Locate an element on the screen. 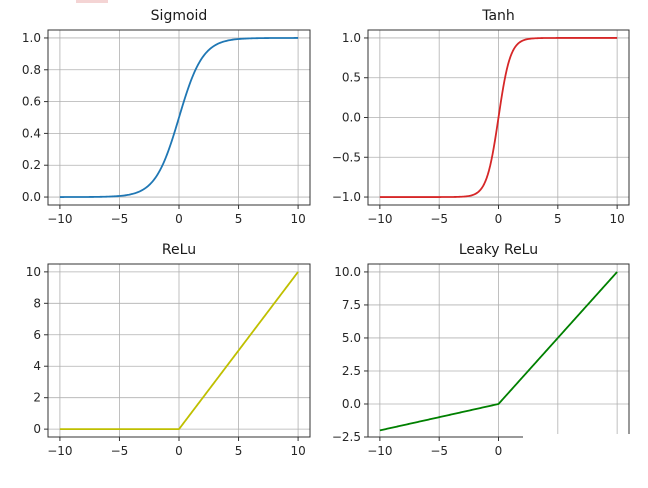  y-tick-label: 10.0 is located at coordinates (347, 272).